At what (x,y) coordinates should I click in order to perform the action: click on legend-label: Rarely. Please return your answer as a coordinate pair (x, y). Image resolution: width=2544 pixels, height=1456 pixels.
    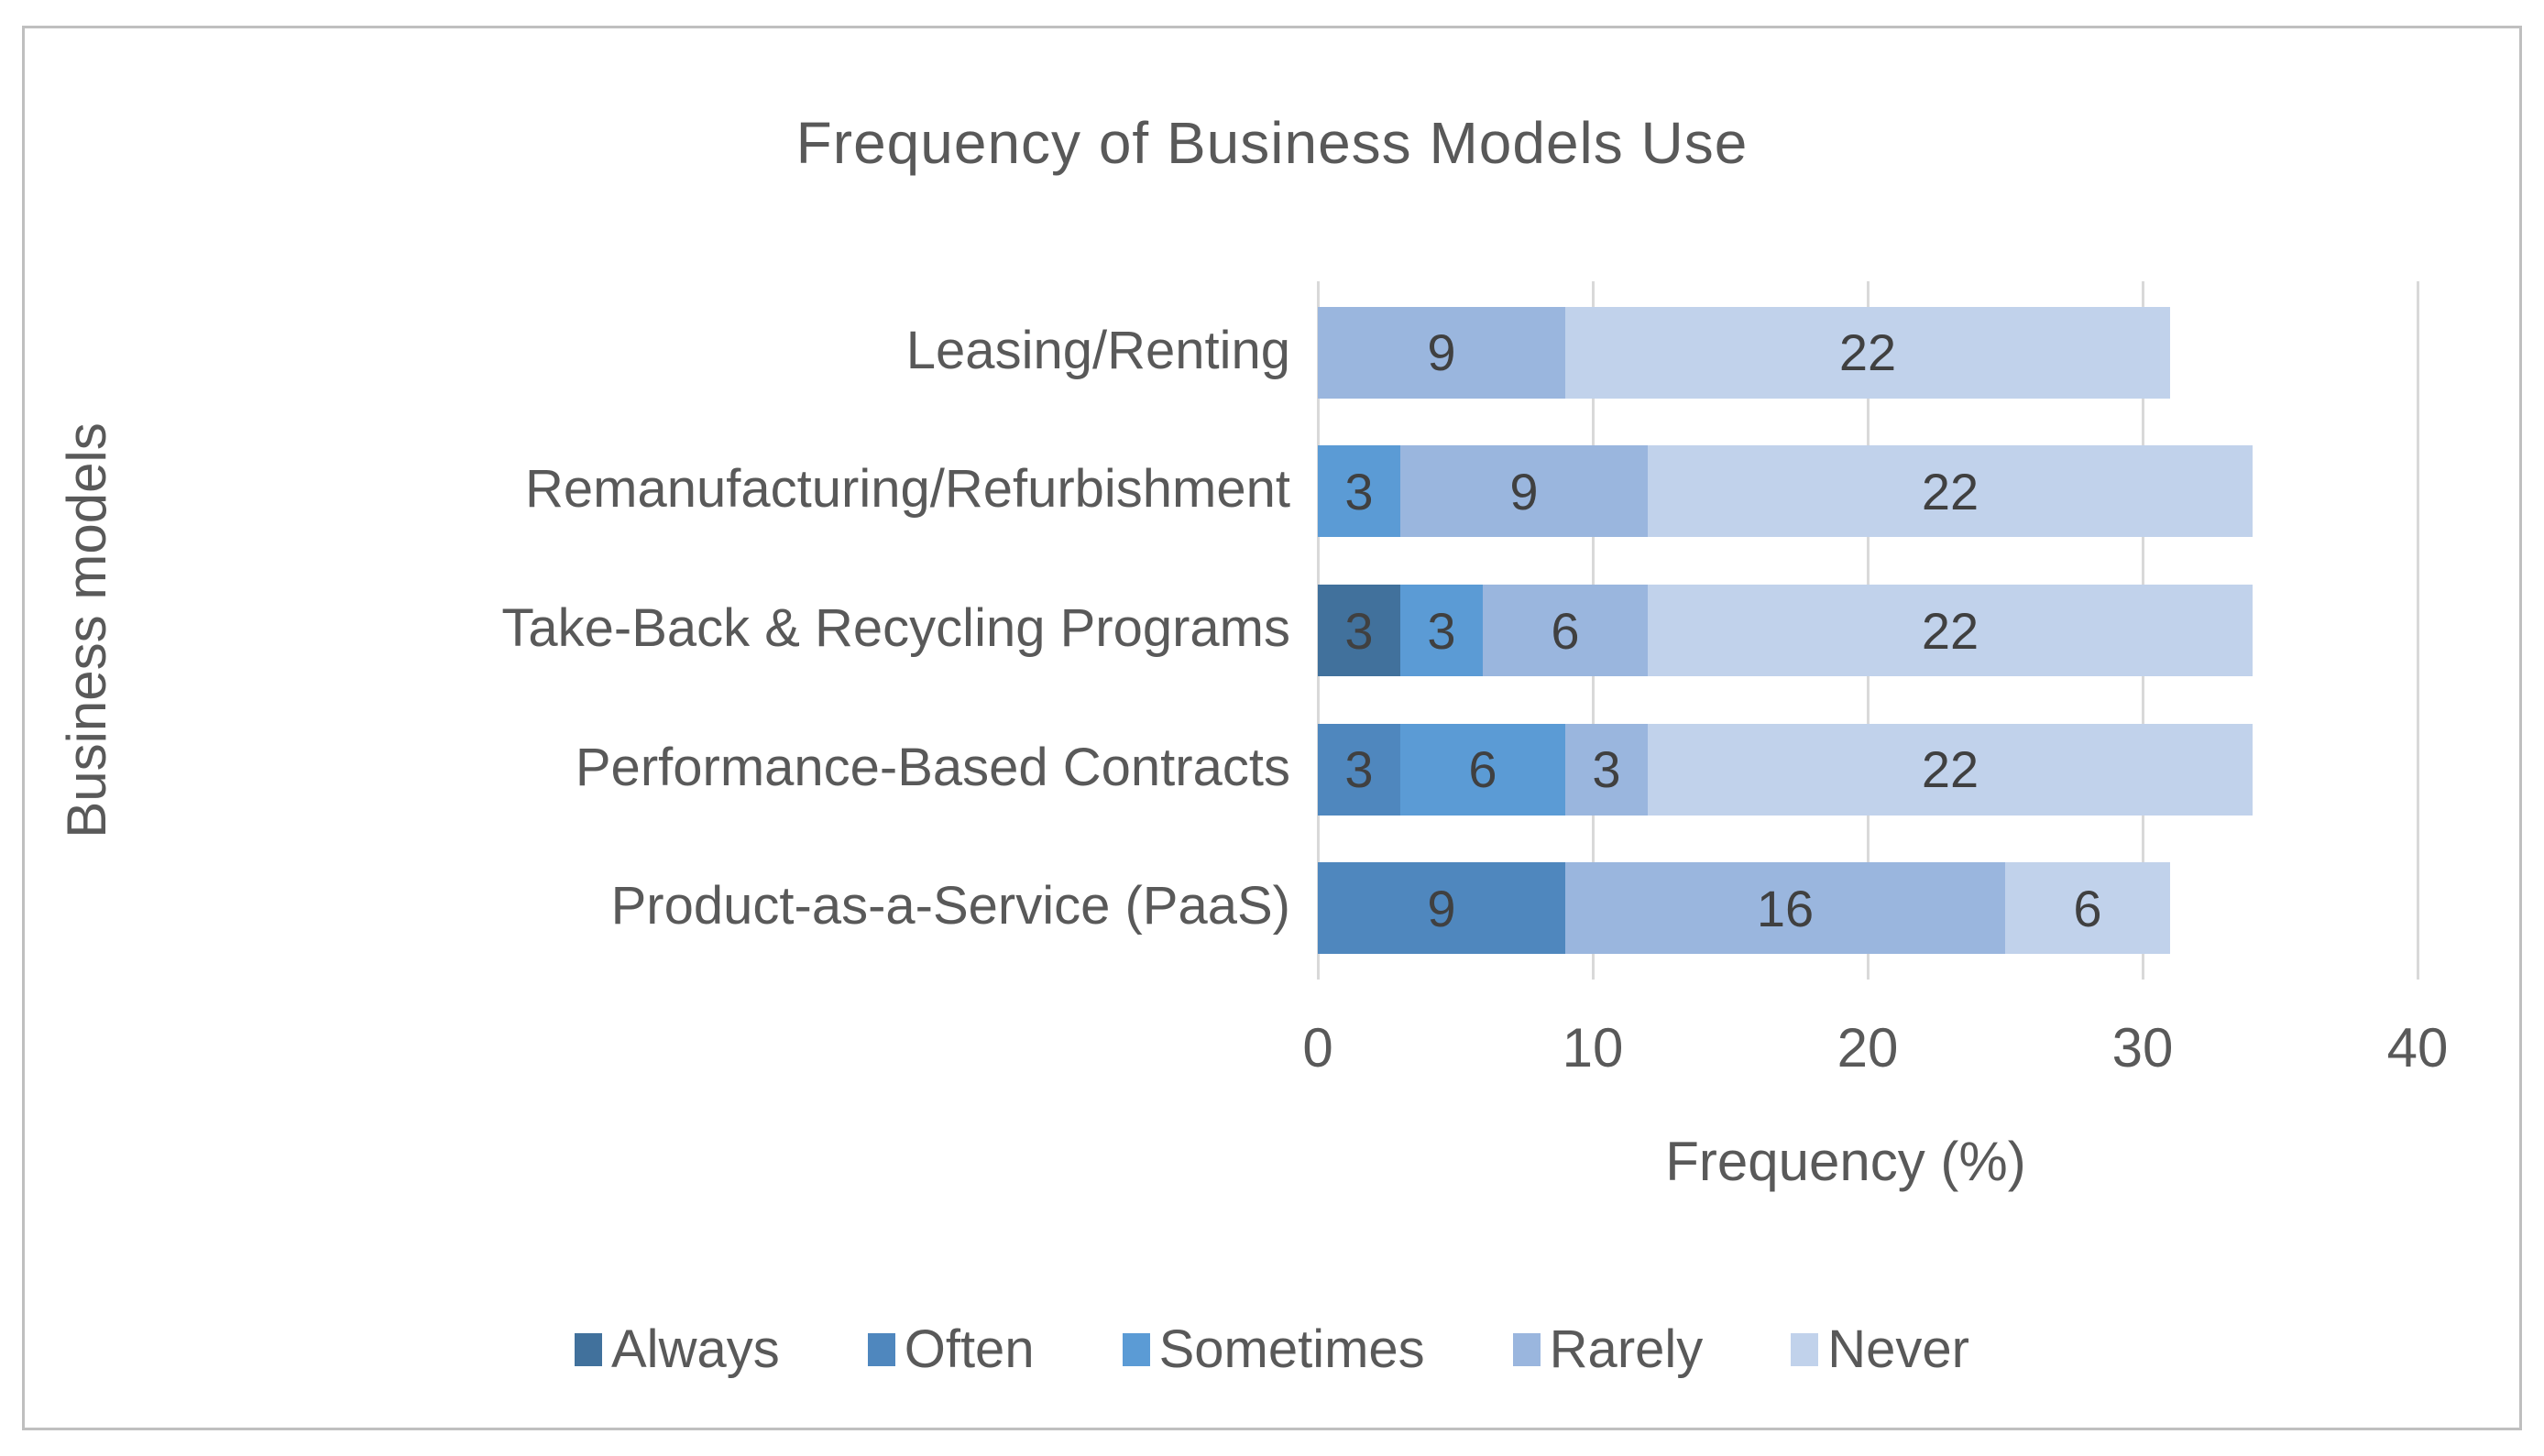
    Looking at the image, I should click on (1626, 1349).